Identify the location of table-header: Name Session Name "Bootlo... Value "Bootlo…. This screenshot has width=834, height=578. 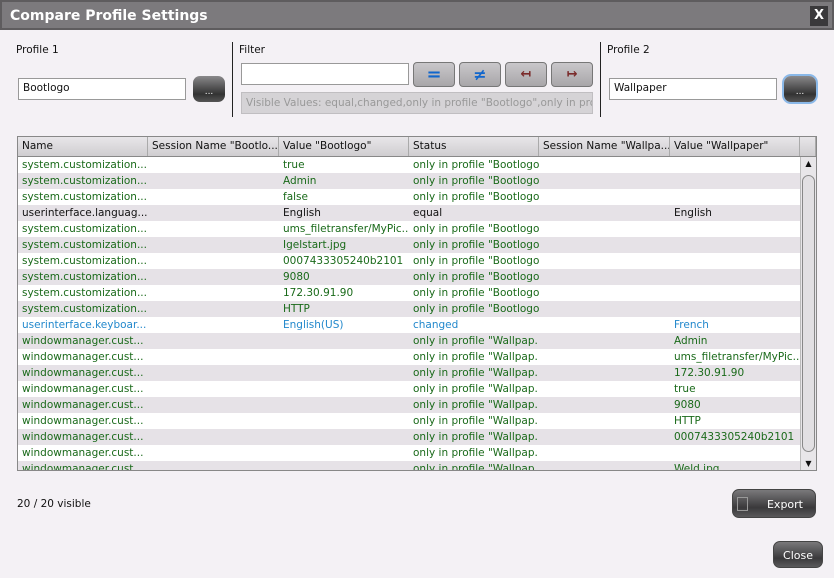
(417, 147).